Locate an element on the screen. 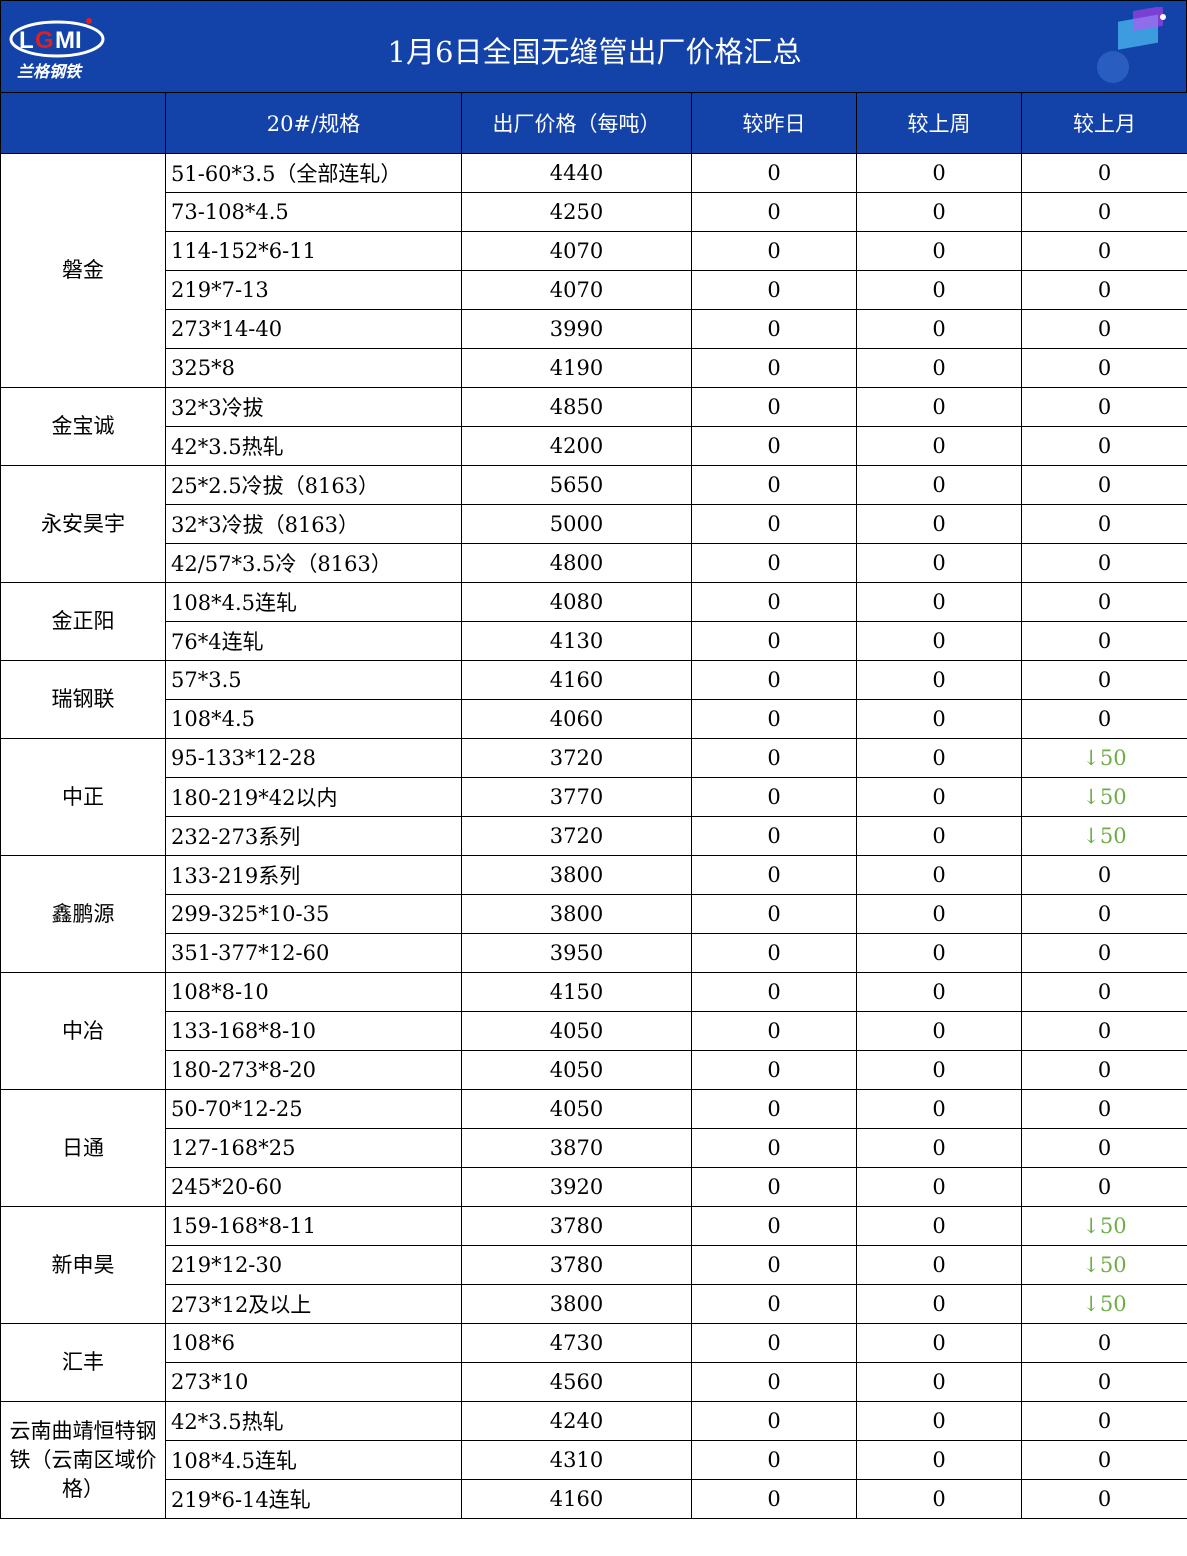  company-cell: 永安昊宇 is located at coordinates (83, 524).